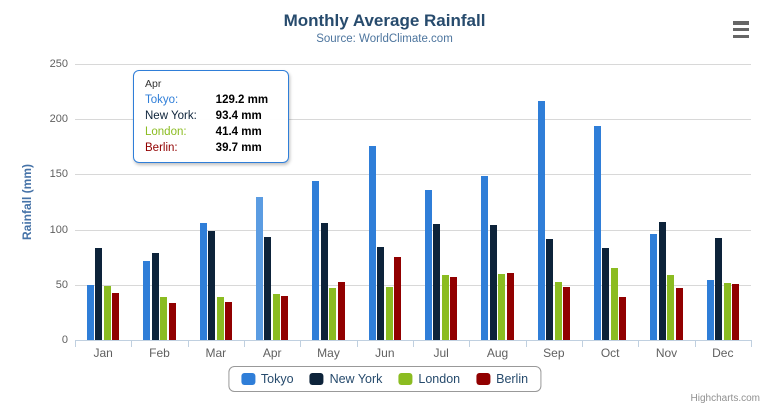 The height and width of the screenshot is (416, 769). I want to click on bar-berlin-jan, so click(116, 316).